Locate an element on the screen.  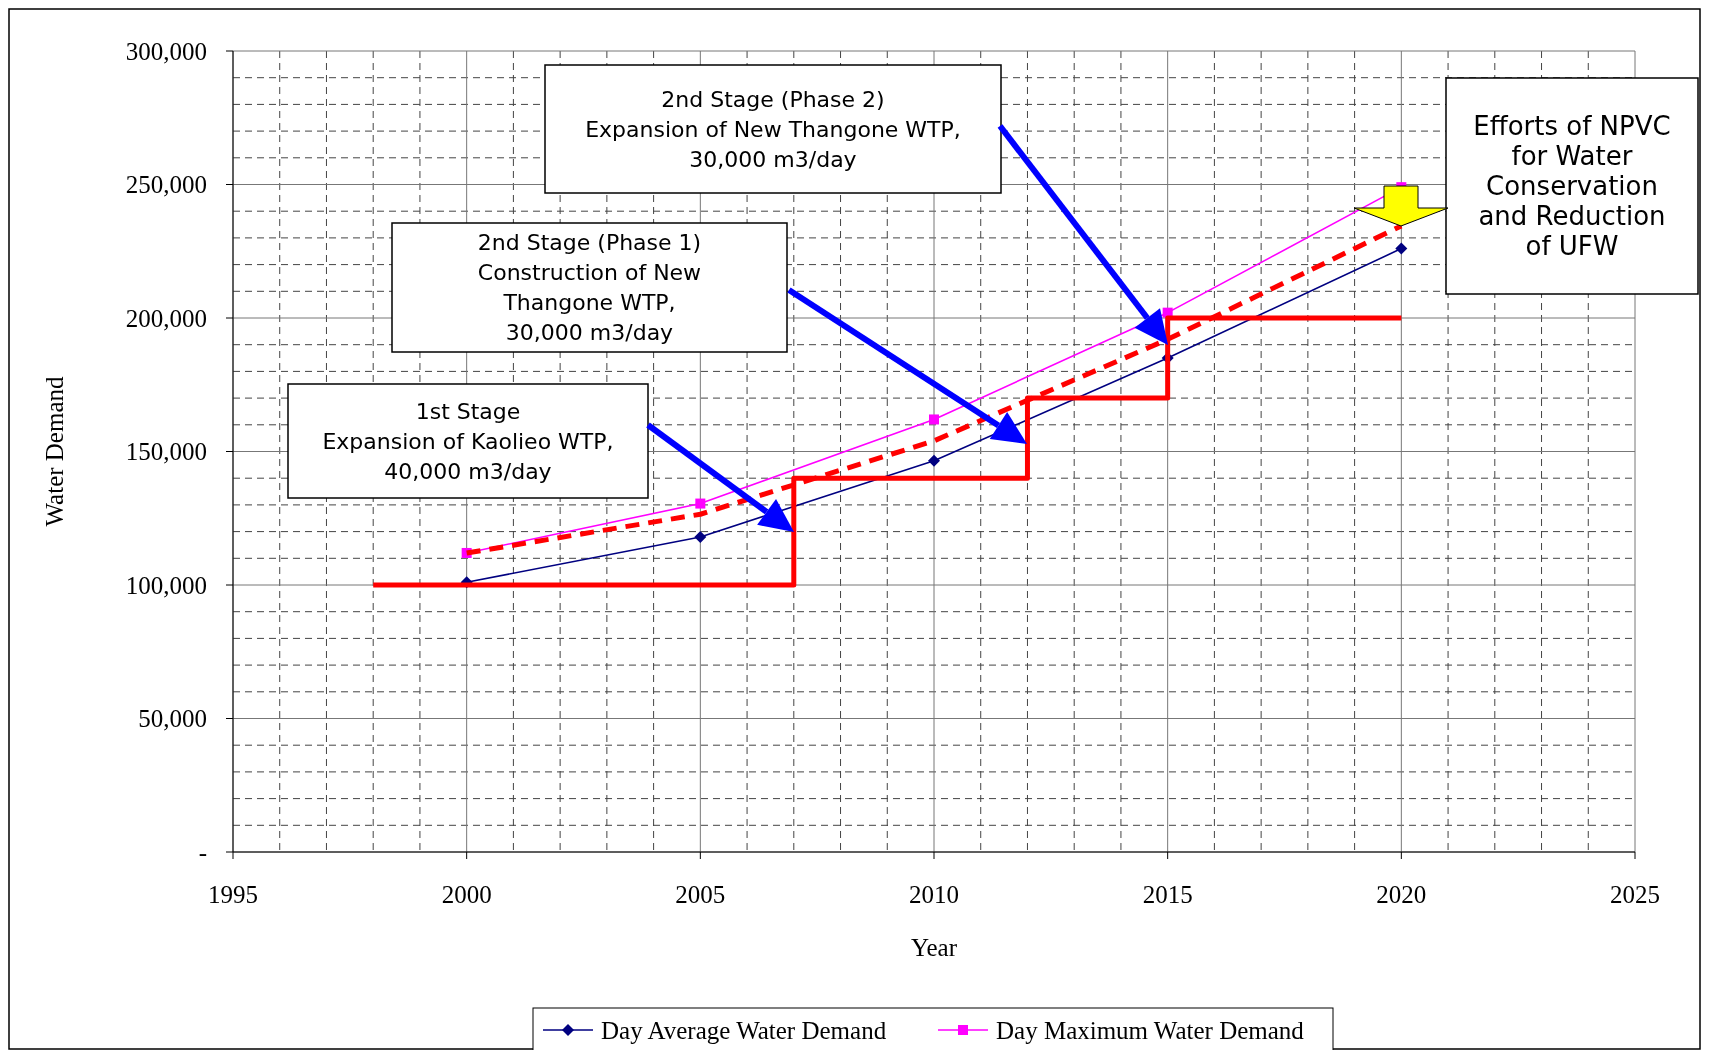
annotation: 2nd Stage (Phase 2) Expansion of New Thangone WTP, 30,000 m3/day is located at coordinates (773, 129).